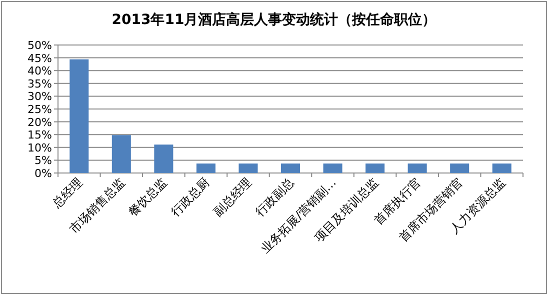  I want to click on x-tick-label: 行政总厨, so click(190, 197).